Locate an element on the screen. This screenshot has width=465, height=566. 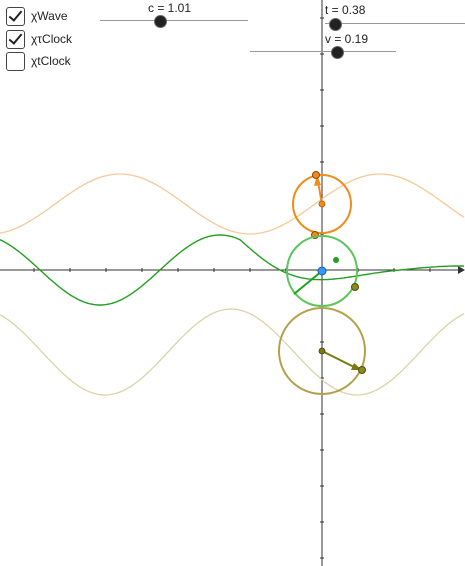
origin-point is located at coordinates (322, 271).